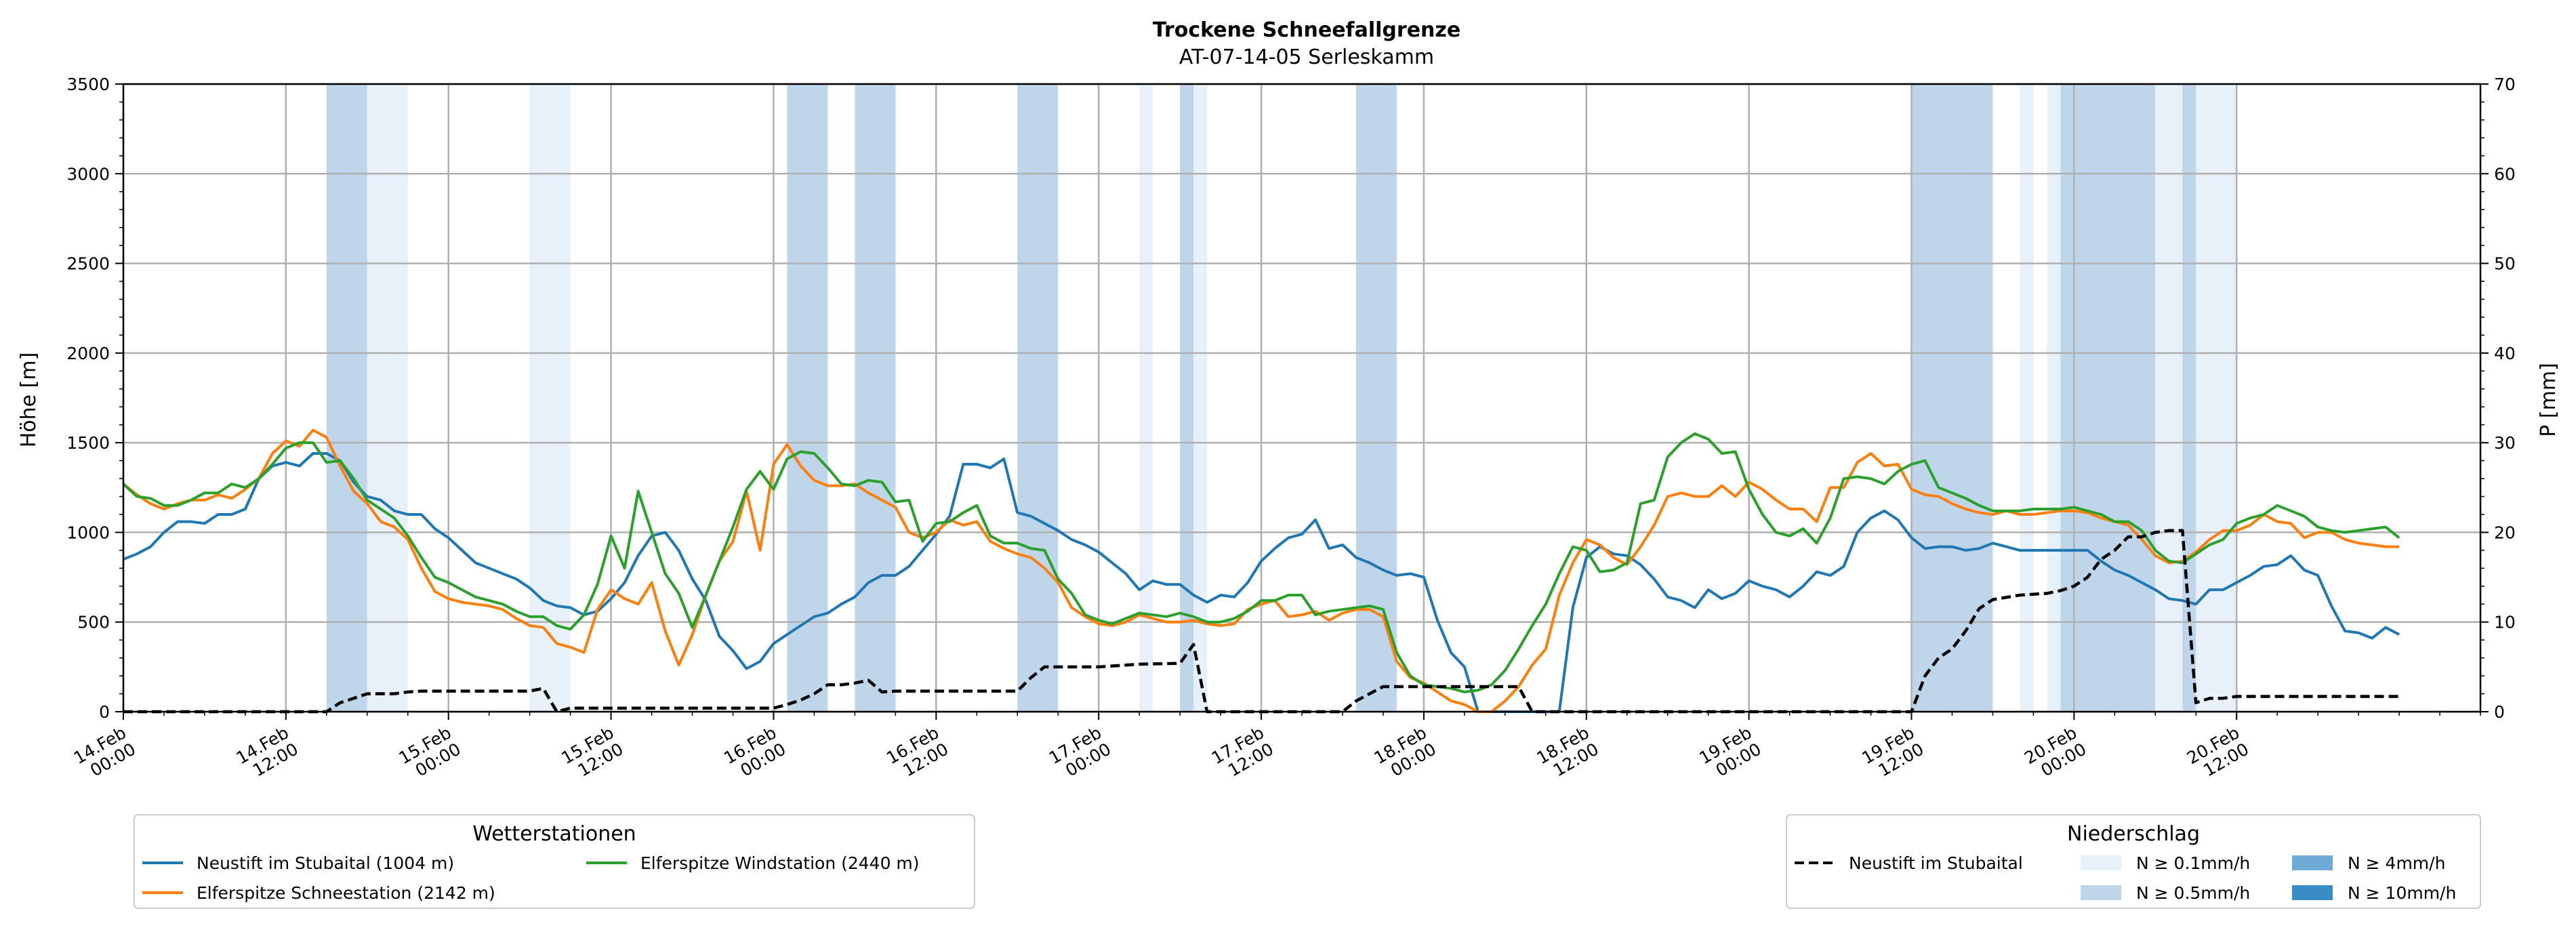 This screenshot has width=2576, height=932. What do you see at coordinates (2134, 834) in the screenshot?
I see `legend-precip-title: Niederschlag` at bounding box center [2134, 834].